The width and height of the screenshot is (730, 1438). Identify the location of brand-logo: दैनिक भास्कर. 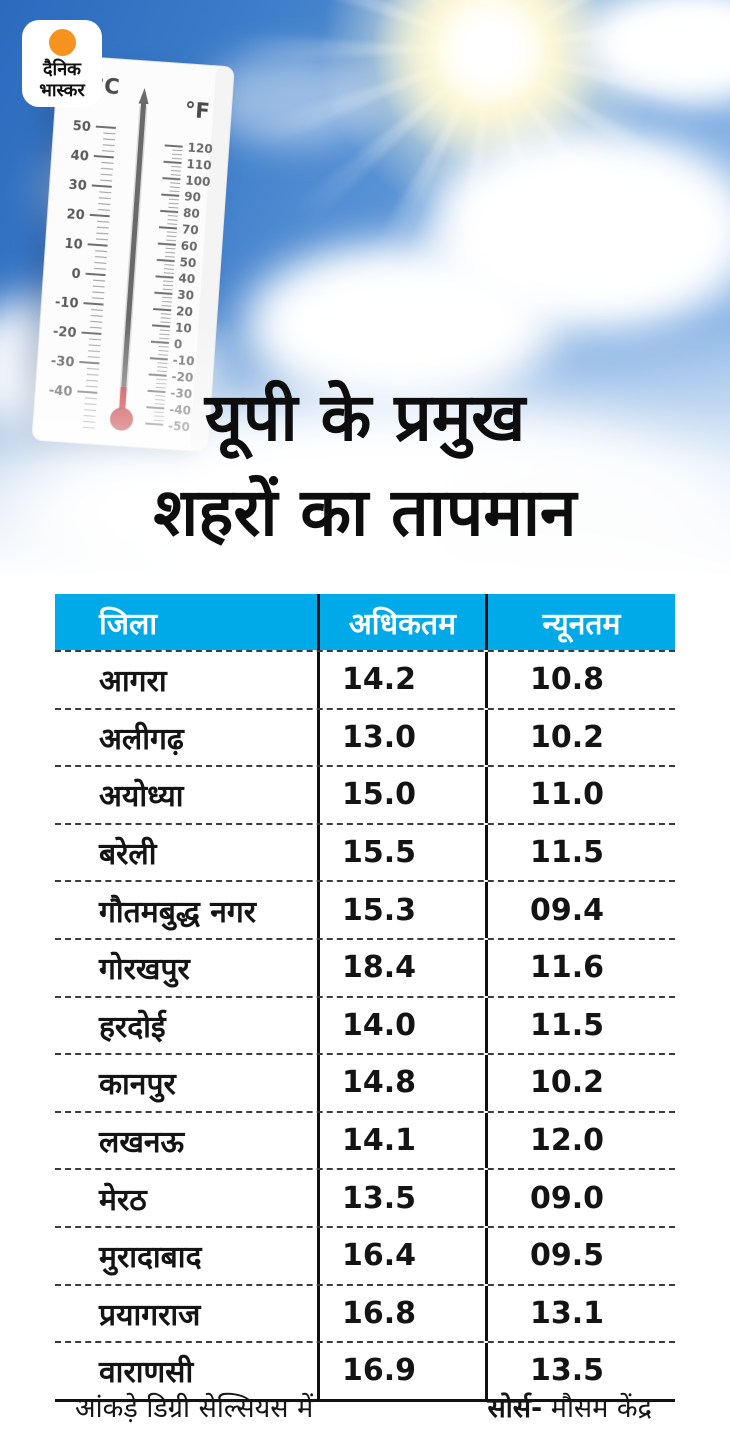
(62, 63).